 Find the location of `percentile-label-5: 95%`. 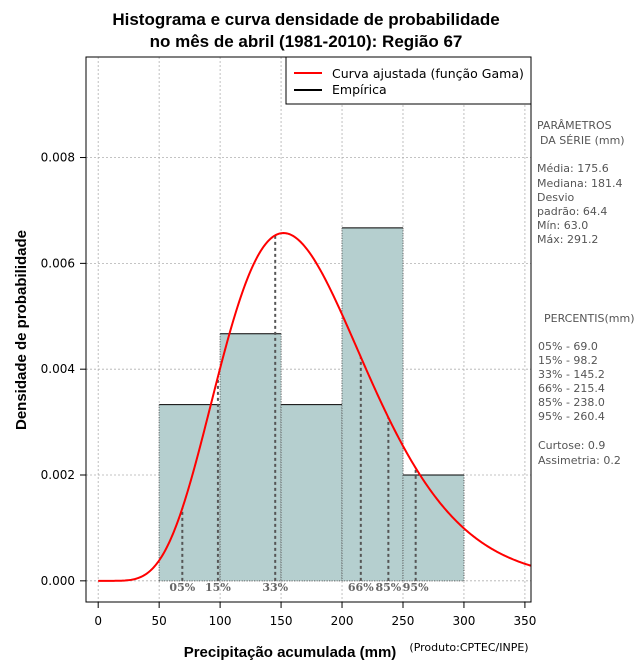

percentile-label-5: 95% is located at coordinates (416, 587).